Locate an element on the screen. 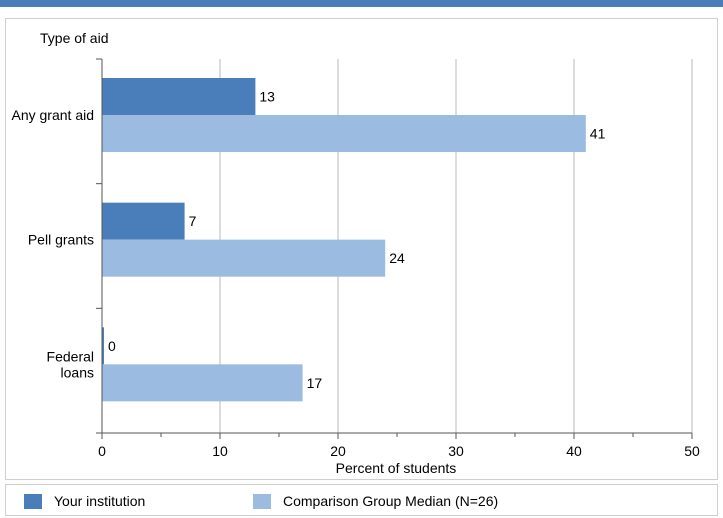 This screenshot has height=518, width=723. legend-item-your-institution: Your institution is located at coordinates (84, 501).